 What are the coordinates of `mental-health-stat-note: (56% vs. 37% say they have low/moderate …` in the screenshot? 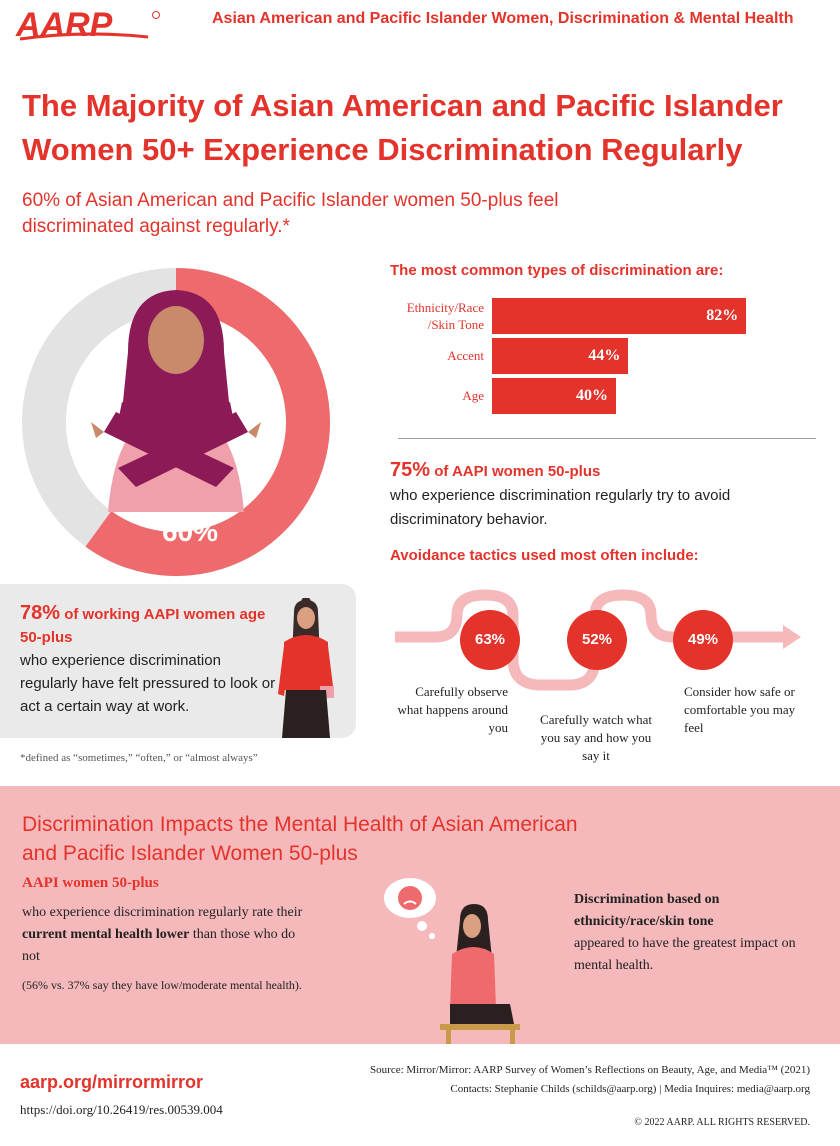 It's located at (162, 985).